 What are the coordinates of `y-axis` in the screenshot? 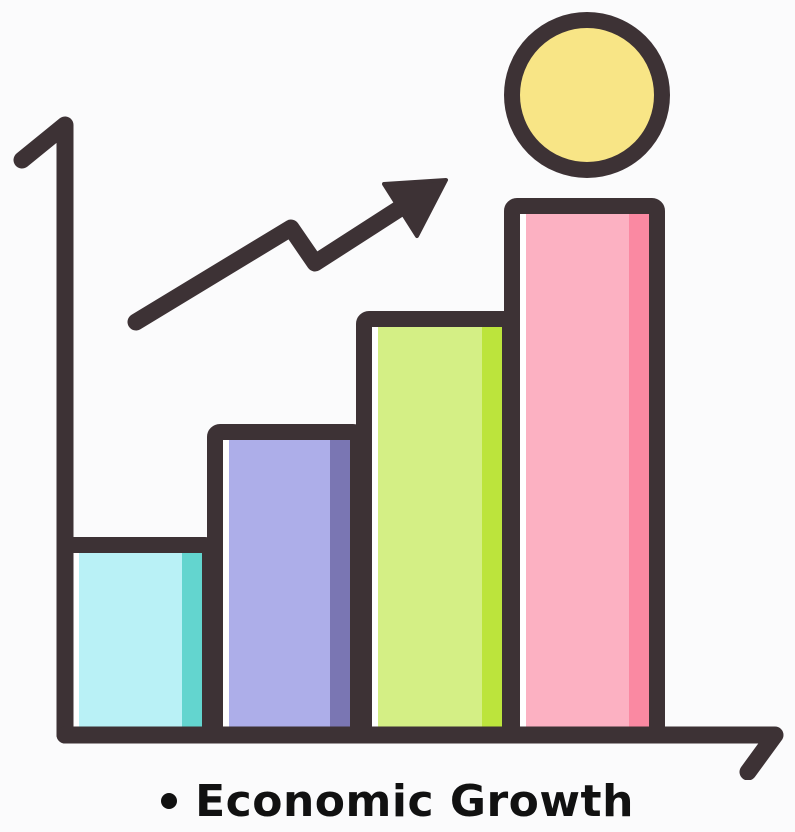 It's located at (43, 430).